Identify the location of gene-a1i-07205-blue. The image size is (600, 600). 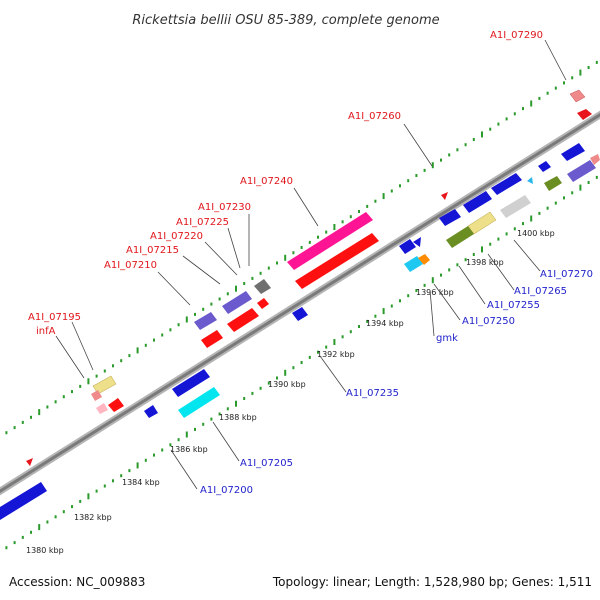
(191, 383).